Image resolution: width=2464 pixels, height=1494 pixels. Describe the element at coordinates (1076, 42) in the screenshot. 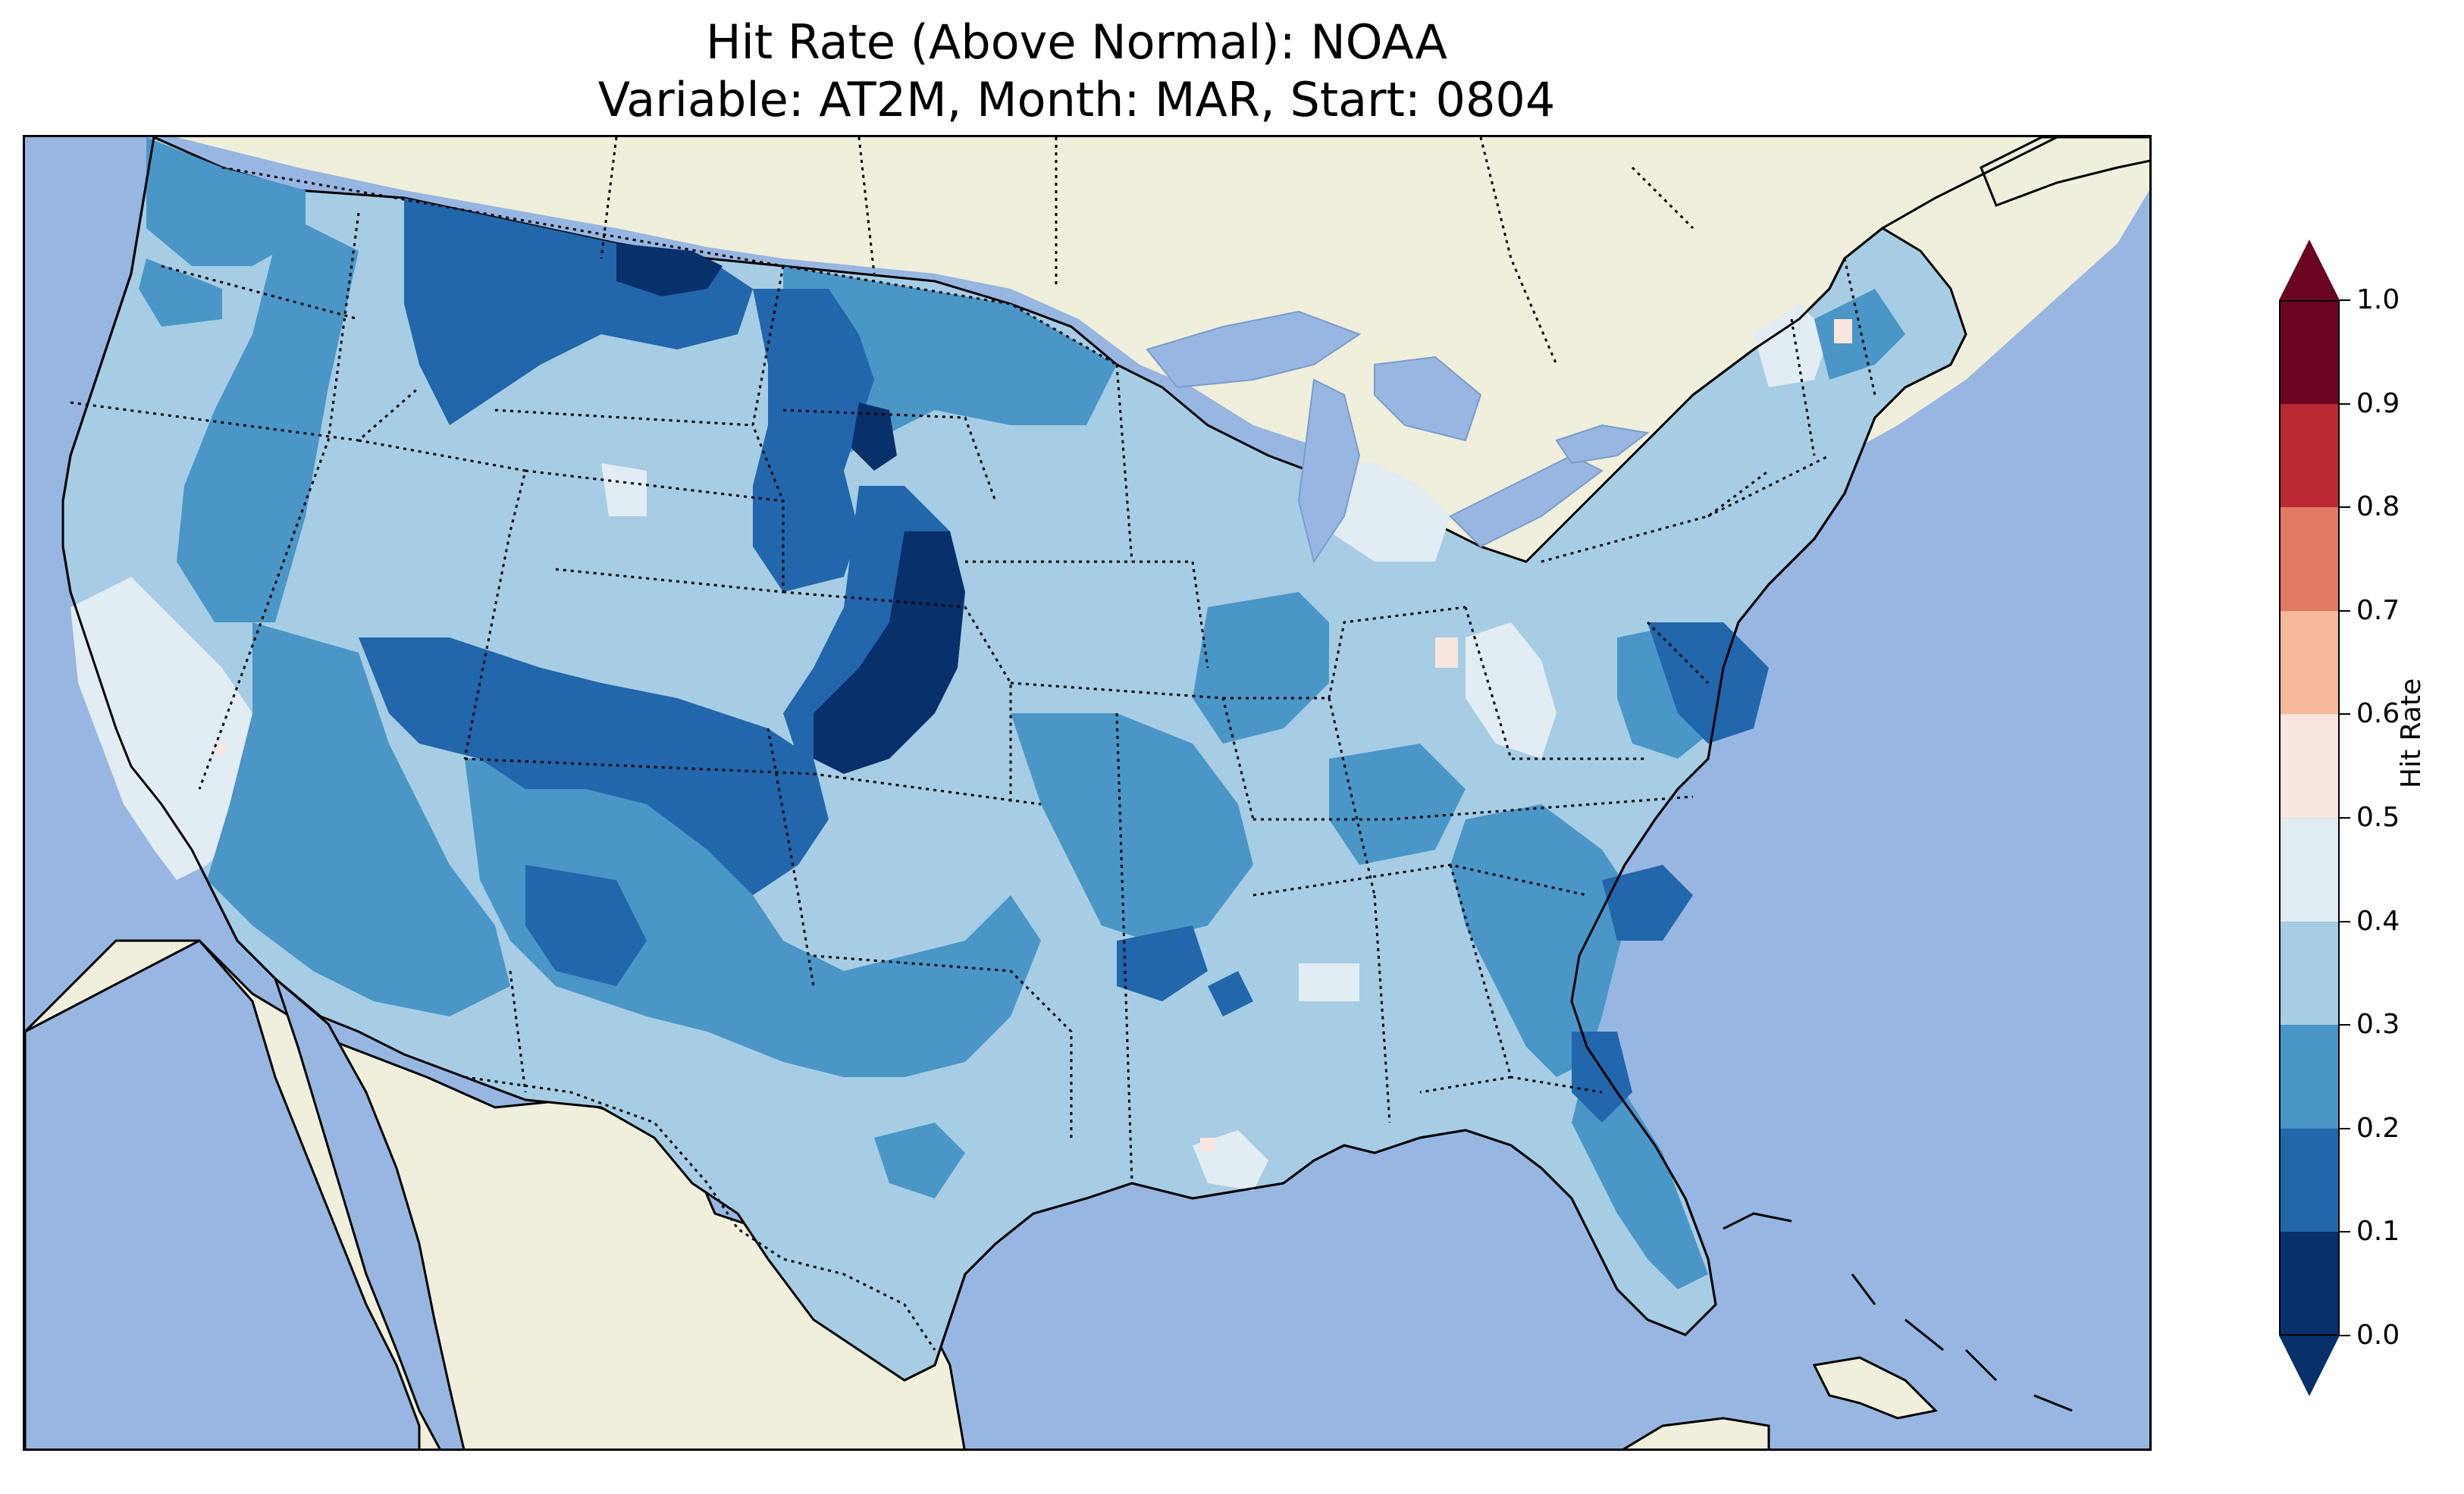

I see `title-line-1: Hit Rate (Above Normal): NOAA` at that location.